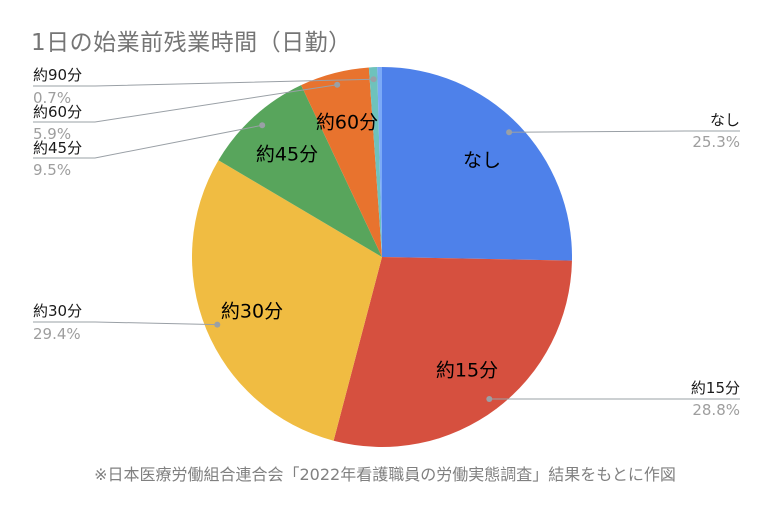 The height and width of the screenshot is (506, 770). I want to click on pie-inner-label-2: 約30分, so click(252, 311).